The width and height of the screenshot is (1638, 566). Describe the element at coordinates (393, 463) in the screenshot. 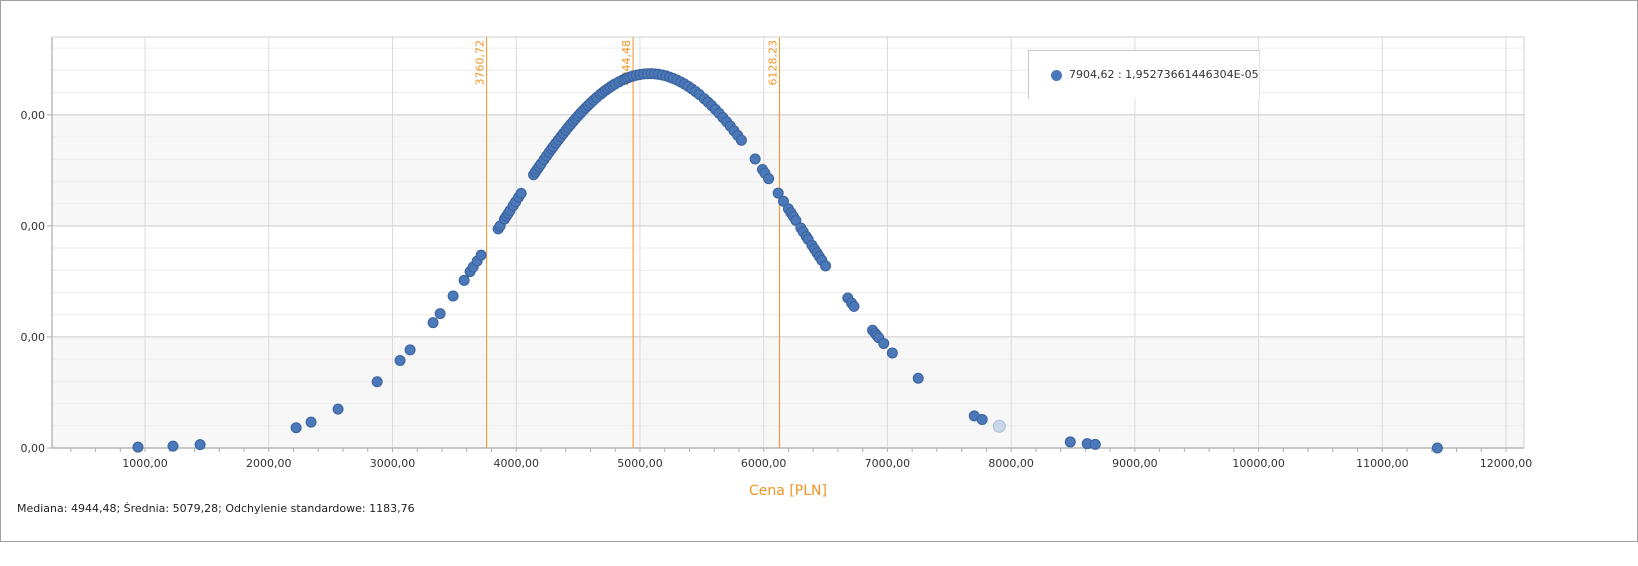

I see `x-tick-label: 3000,00` at that location.